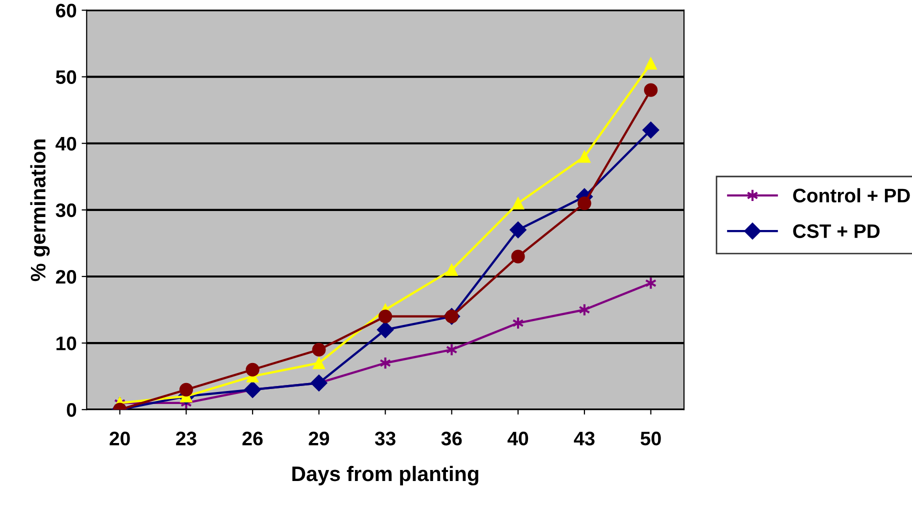 Image resolution: width=912 pixels, height=512 pixels. What do you see at coordinates (66, 143) in the screenshot?
I see `y-tick-label: 40` at bounding box center [66, 143].